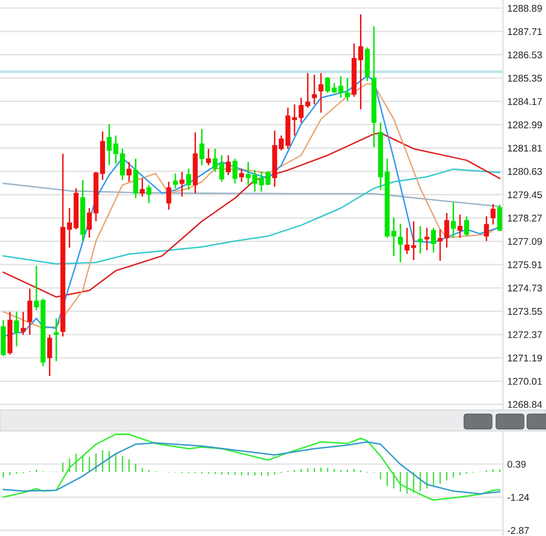  I want to click on y-tick-label: 1273.55, so click(525, 311).